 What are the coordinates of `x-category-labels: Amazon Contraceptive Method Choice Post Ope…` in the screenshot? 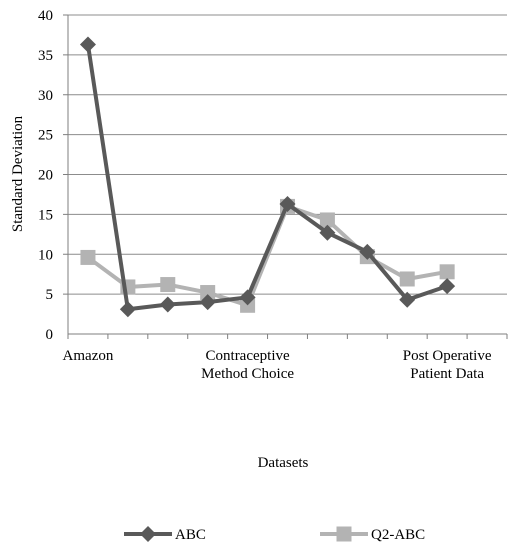 It's located at (277, 365).